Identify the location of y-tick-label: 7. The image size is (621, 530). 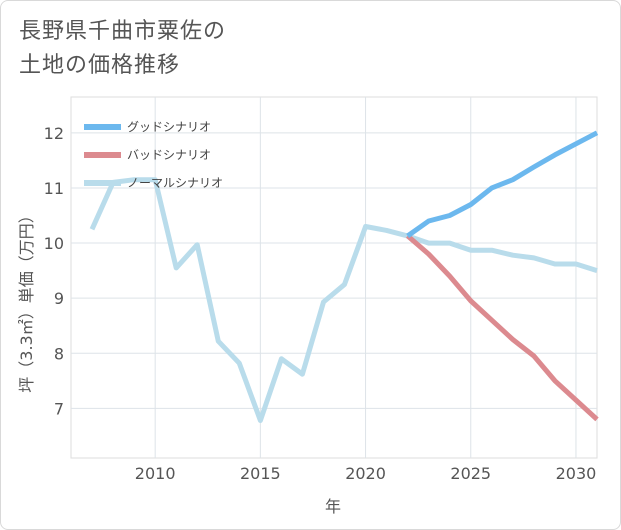
(59, 408).